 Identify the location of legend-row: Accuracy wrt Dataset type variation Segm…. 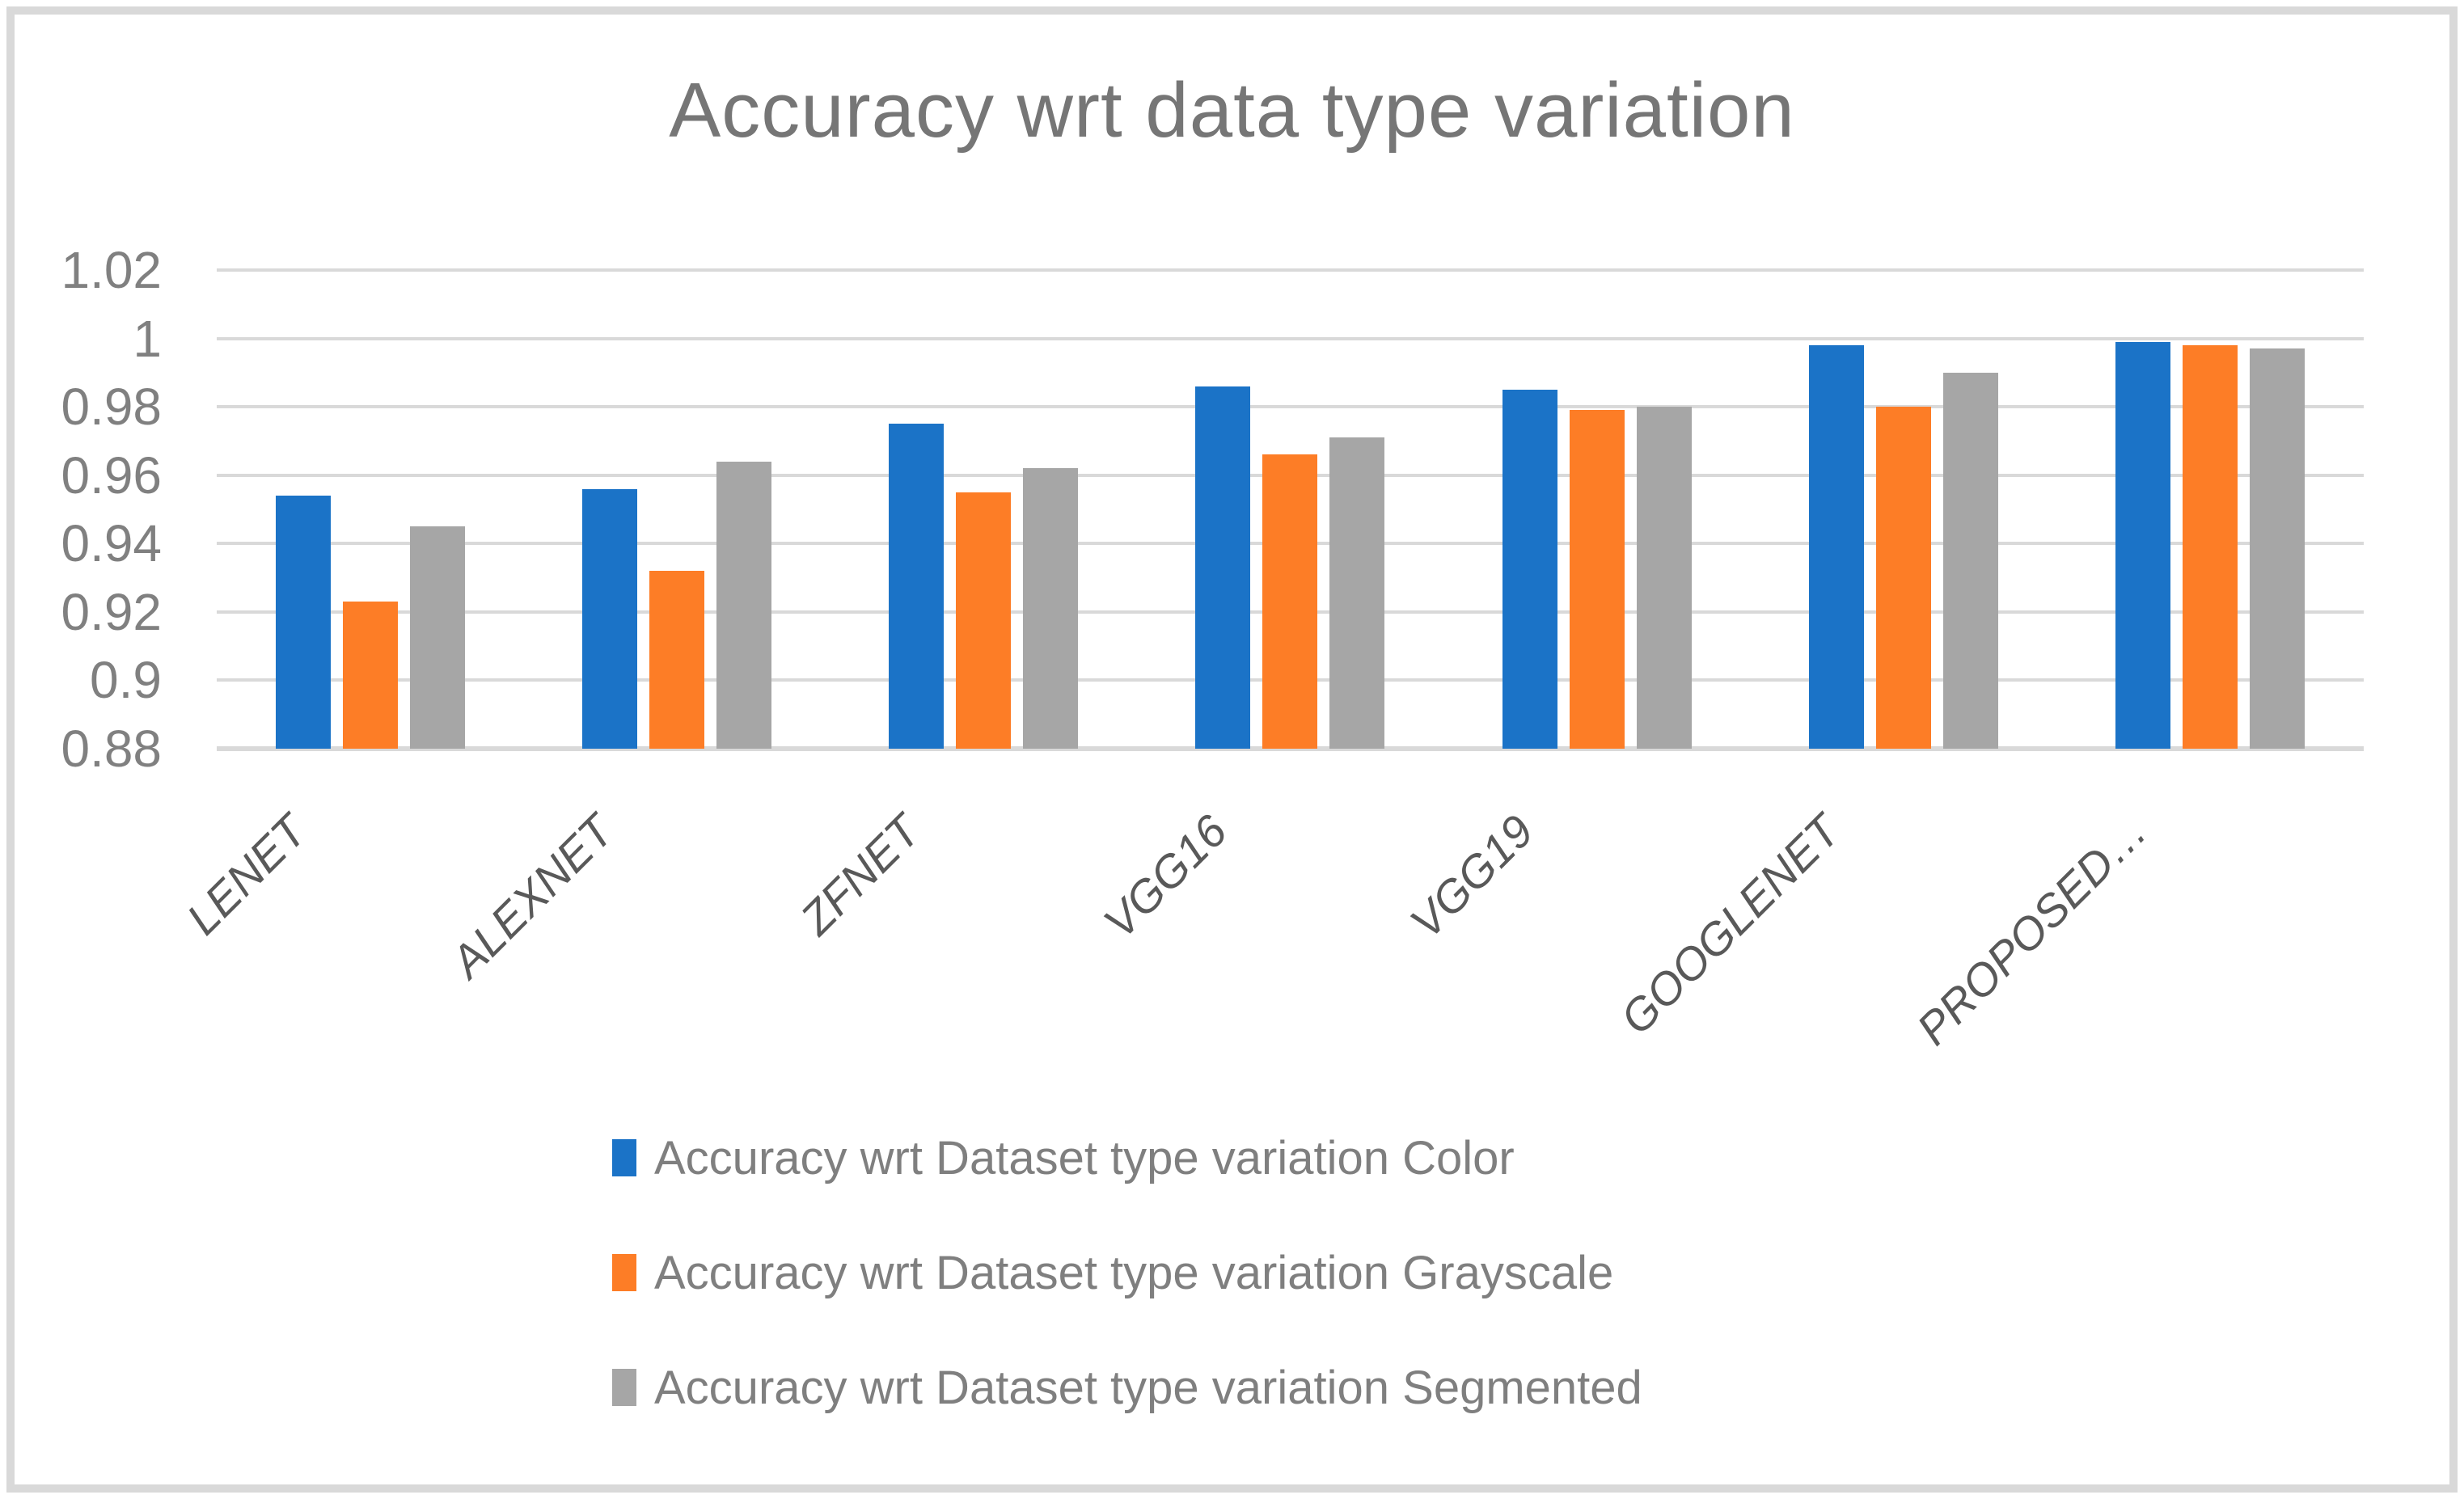
(1127, 1387).